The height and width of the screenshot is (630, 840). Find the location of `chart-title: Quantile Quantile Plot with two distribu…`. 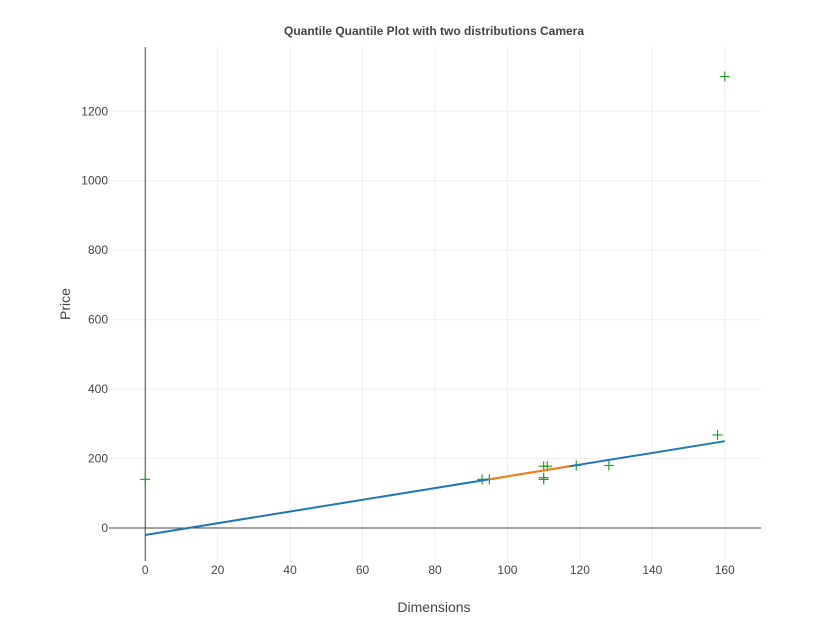

chart-title: Quantile Quantile Plot with two distribu… is located at coordinates (434, 31).